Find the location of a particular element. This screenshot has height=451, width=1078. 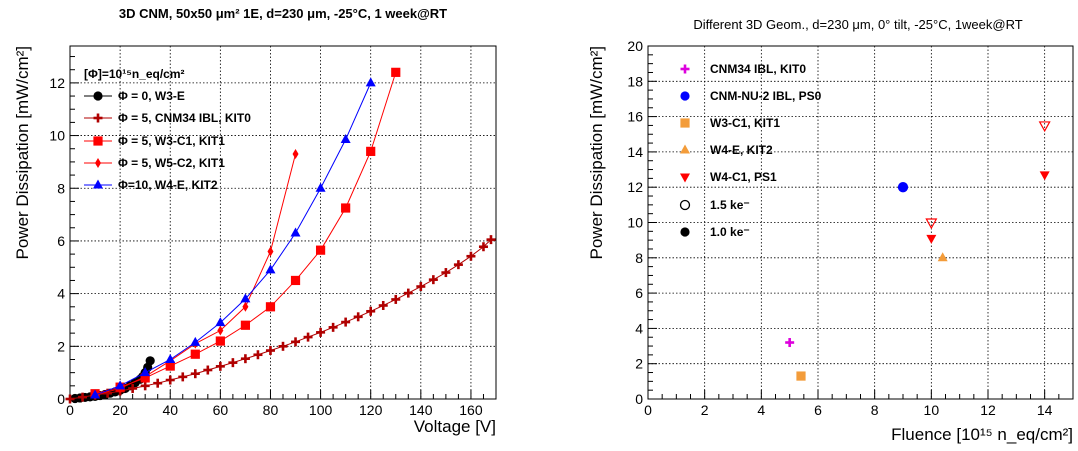

x-tick-label: 20 is located at coordinates (120, 410).